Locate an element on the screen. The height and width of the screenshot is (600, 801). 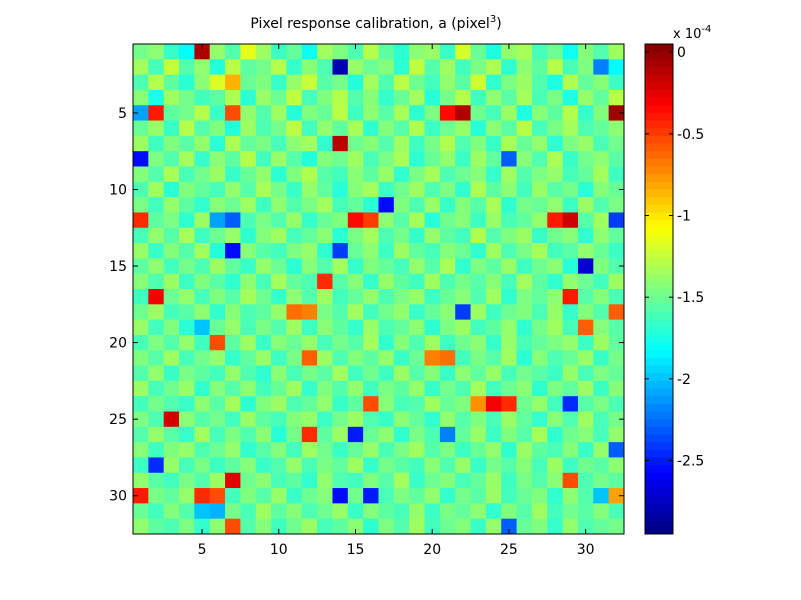
y-tick-label: 5 is located at coordinates (122, 114).